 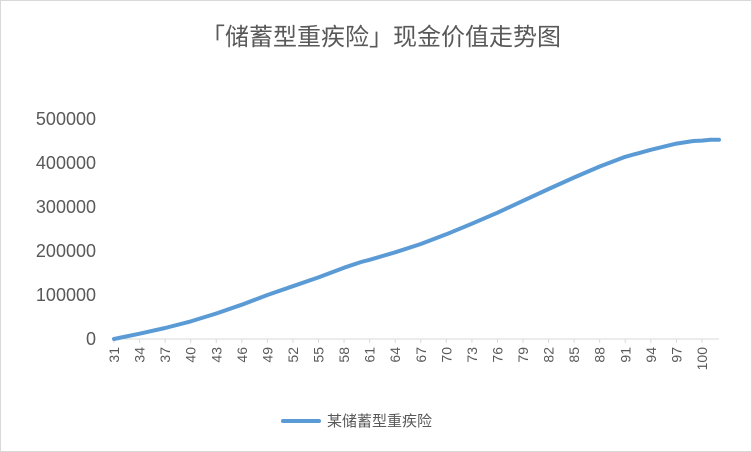 I want to click on y-axis: 0 100000 200000 300000 400000 500000, so click(x=66, y=229).